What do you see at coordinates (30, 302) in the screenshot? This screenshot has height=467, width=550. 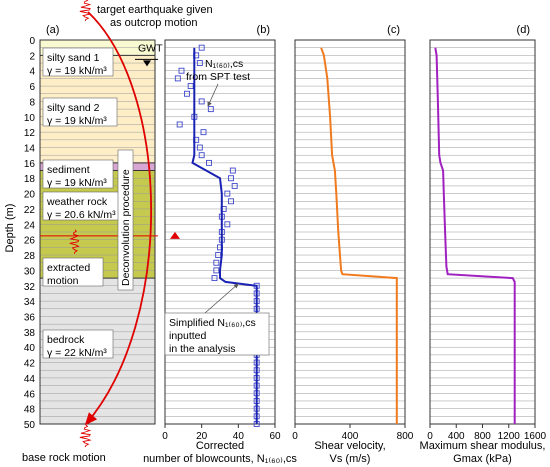 I see `depth-tick-label: 34` at bounding box center [30, 302].